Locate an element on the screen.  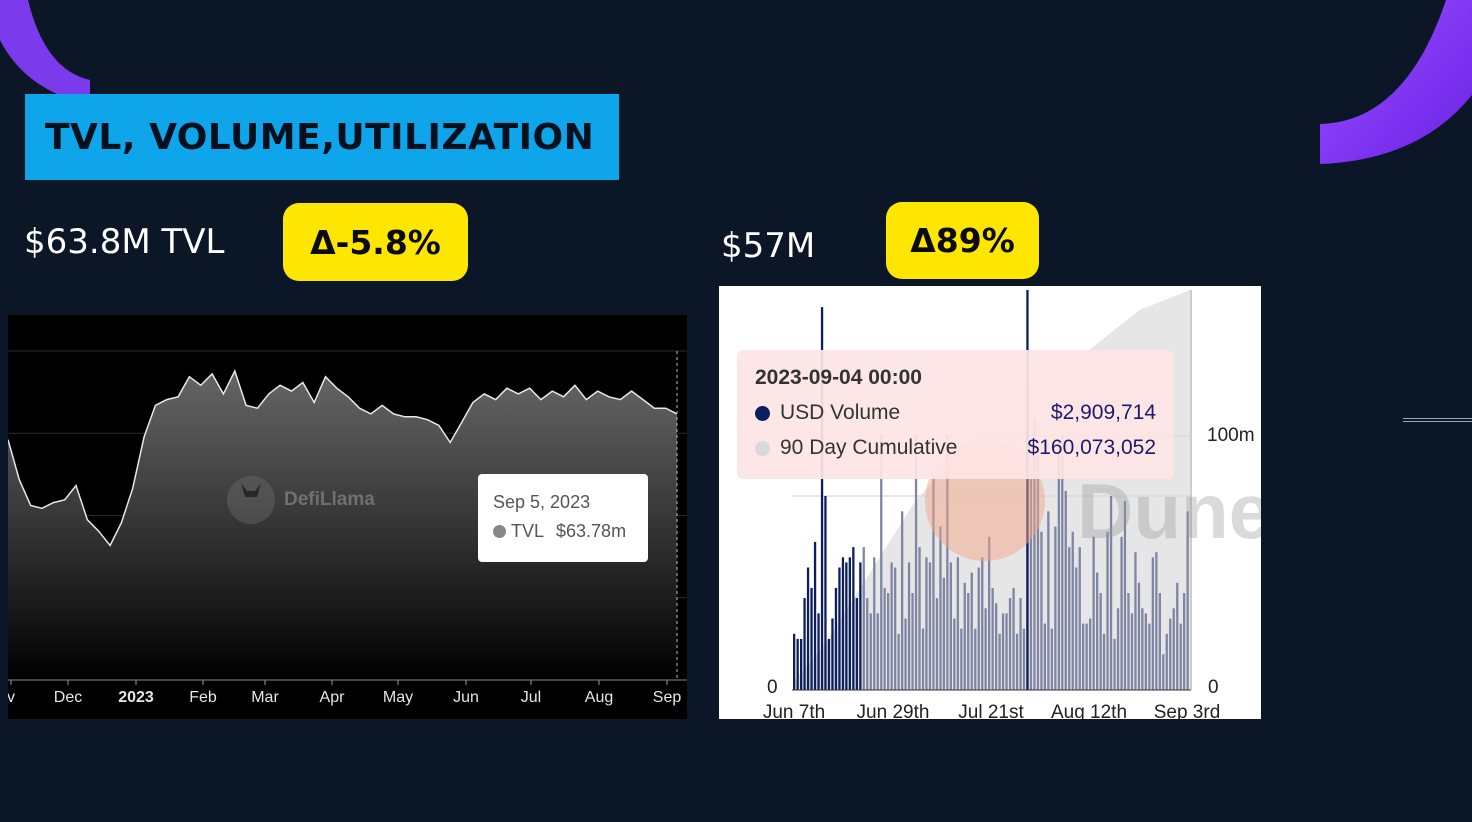
x-tick-label: Apr is located at coordinates (332, 697).